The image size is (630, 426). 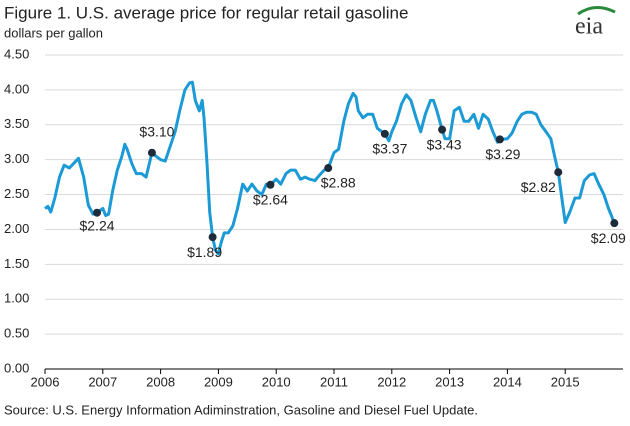 I want to click on logo-swoosh, so click(x=596, y=11).